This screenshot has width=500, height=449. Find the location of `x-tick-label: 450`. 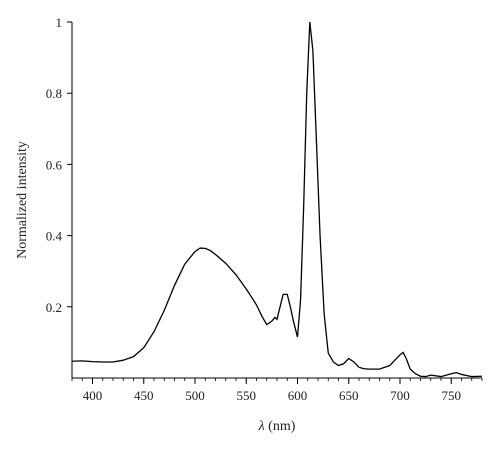

x-tick-label: 450 is located at coordinates (144, 395).